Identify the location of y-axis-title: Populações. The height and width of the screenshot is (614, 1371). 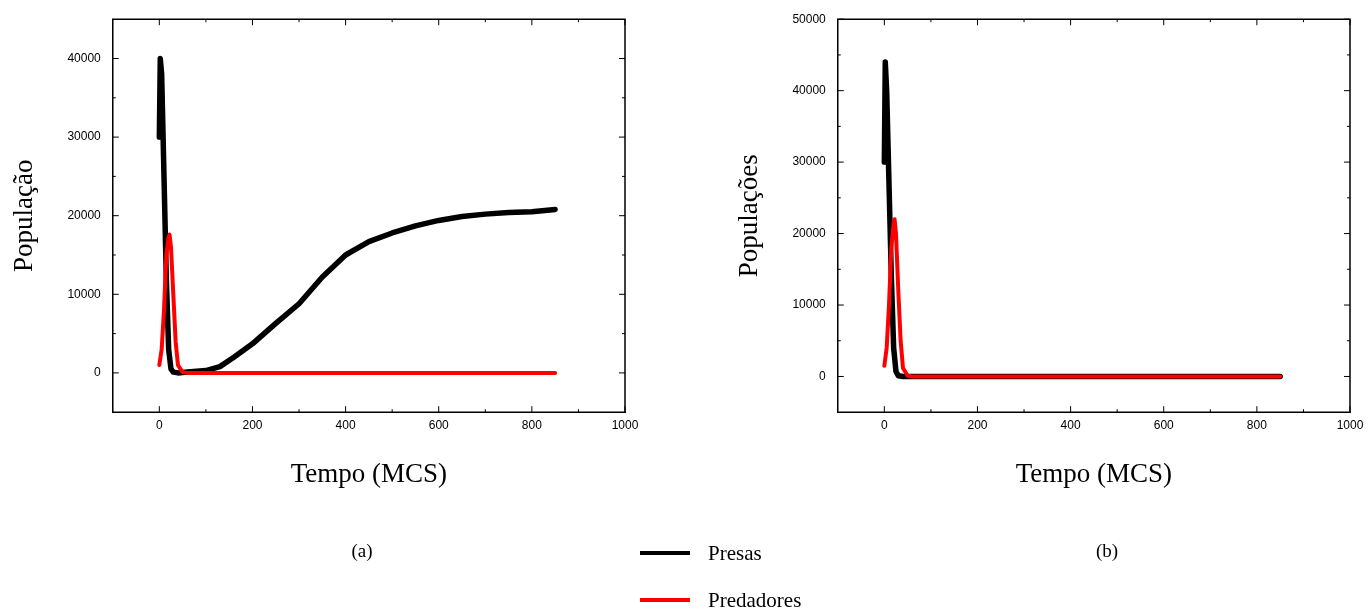
(748, 216).